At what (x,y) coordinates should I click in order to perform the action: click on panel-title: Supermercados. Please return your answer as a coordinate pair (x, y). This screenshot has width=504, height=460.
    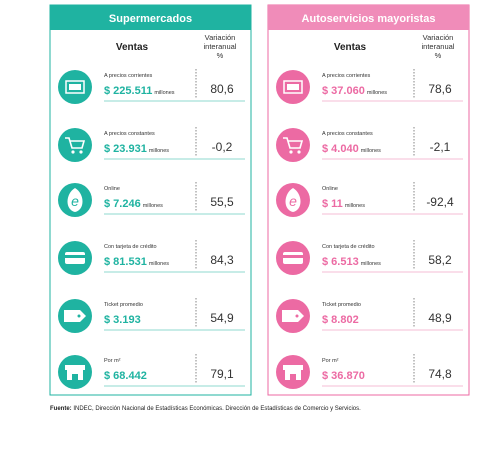
    Looking at the image, I should click on (150, 19).